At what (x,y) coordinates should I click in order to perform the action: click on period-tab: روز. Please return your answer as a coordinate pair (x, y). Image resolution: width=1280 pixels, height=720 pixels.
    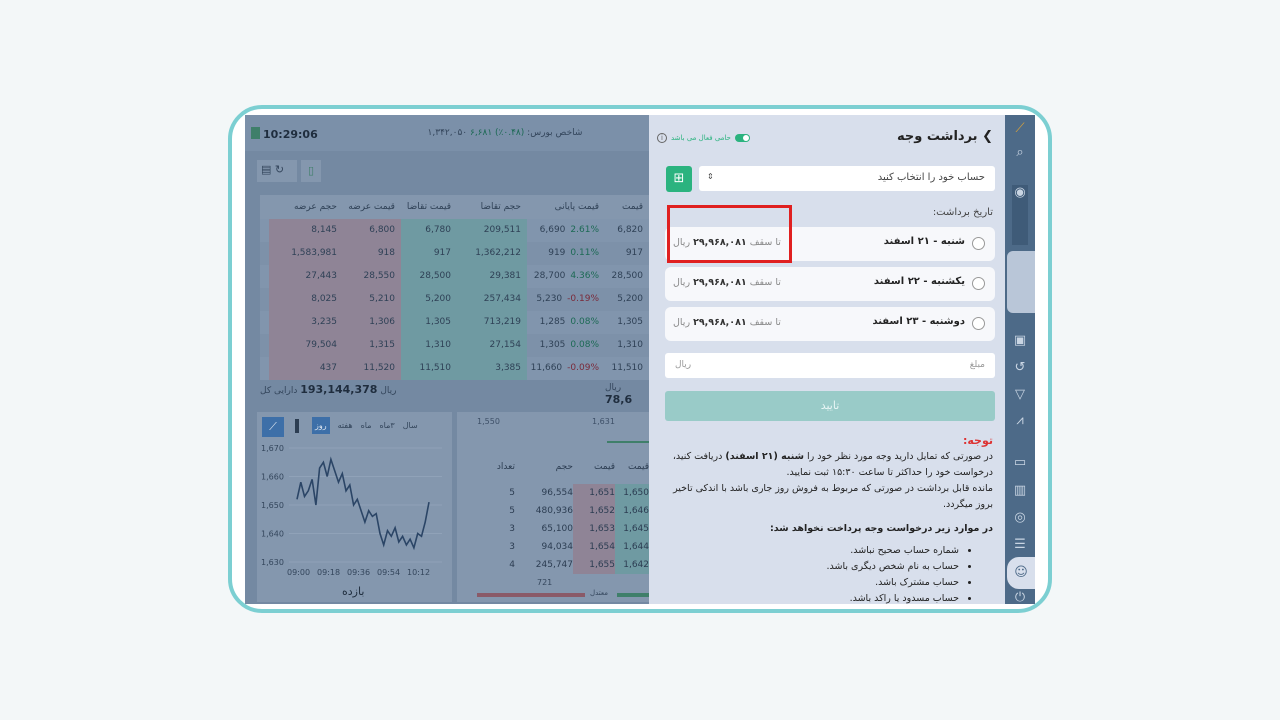
    Looking at the image, I should click on (321, 425).